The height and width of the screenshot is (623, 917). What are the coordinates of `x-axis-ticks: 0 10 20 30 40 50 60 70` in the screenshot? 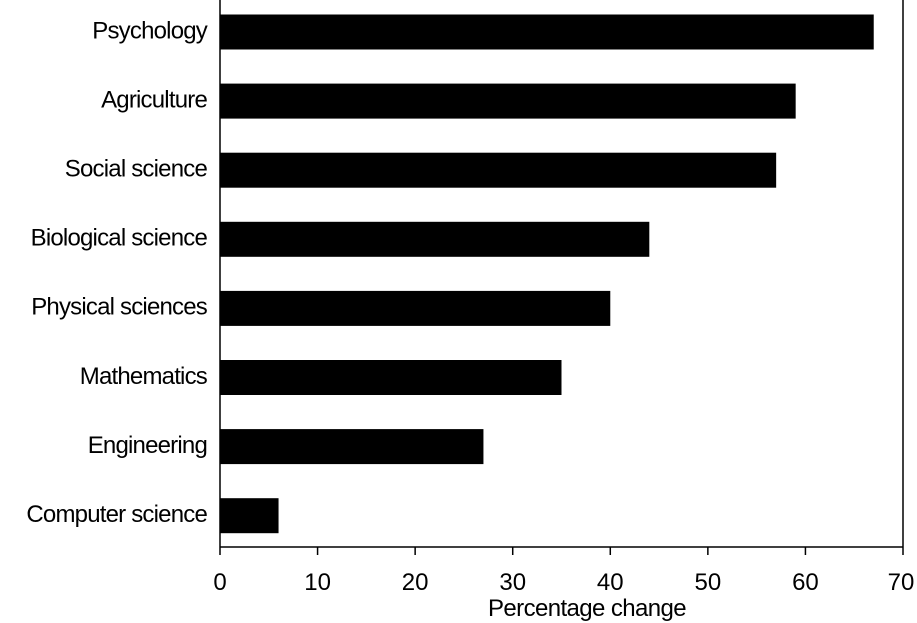 It's located at (563, 571).